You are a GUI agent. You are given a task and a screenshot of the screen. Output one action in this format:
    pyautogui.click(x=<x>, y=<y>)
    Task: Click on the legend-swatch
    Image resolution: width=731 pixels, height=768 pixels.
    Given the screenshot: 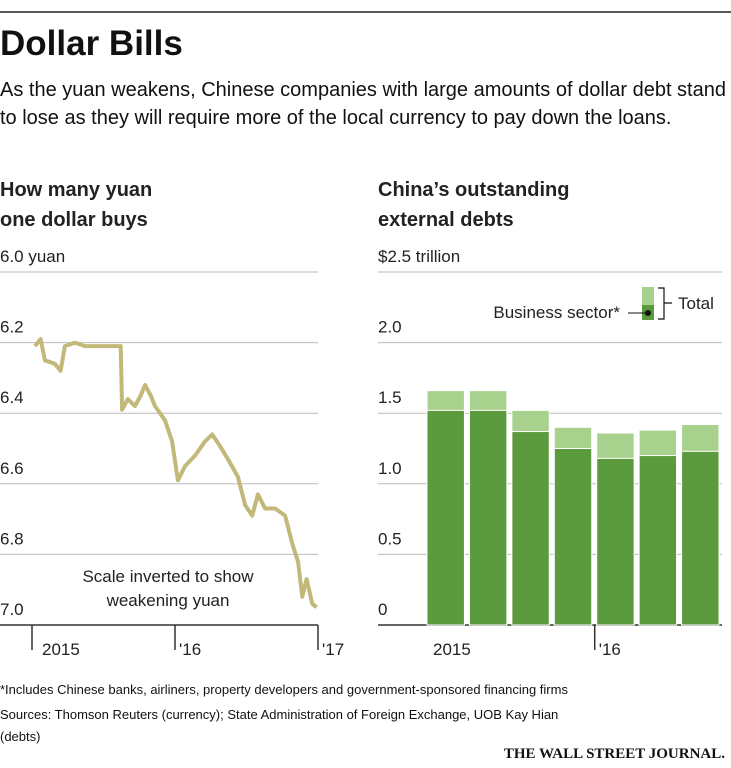 What is the action you would take?
    pyautogui.click(x=648, y=296)
    